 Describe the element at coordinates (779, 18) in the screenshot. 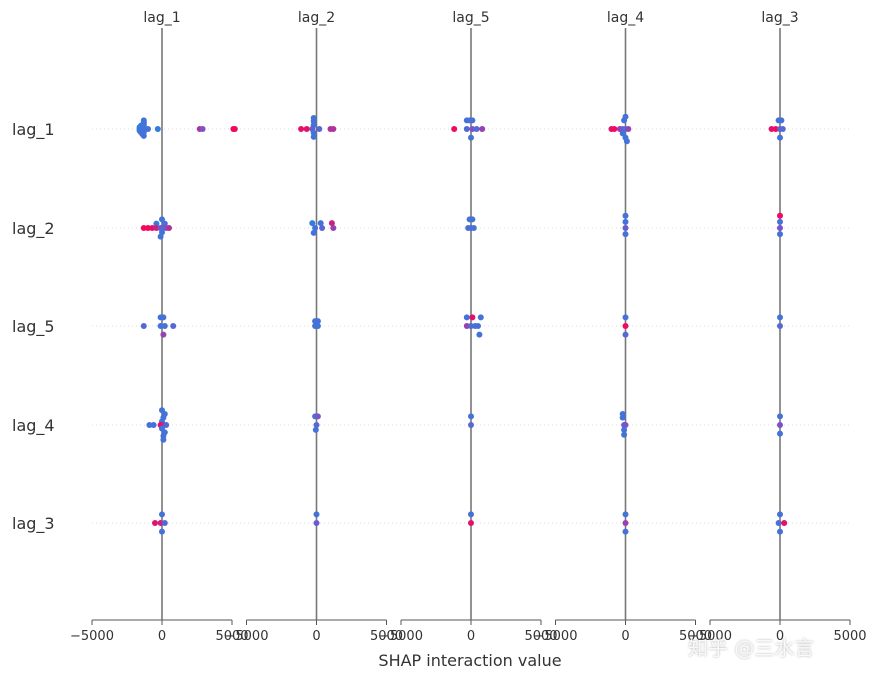

I see `column-title-lag_3: lag_3` at that location.